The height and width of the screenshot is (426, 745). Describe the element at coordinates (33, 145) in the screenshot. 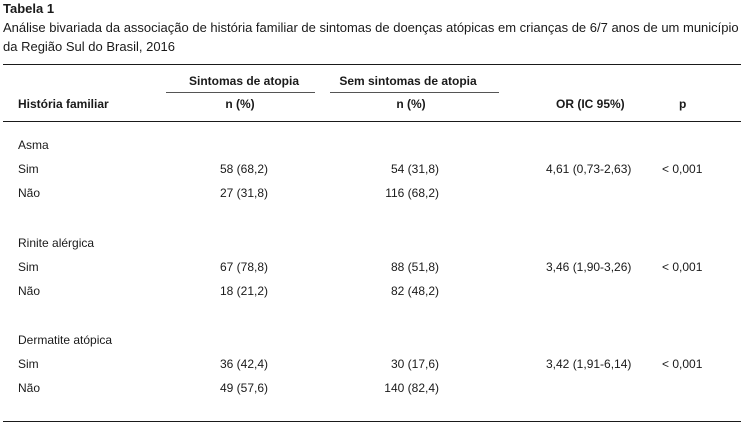

I see `section-title-asma: Asma` at that location.